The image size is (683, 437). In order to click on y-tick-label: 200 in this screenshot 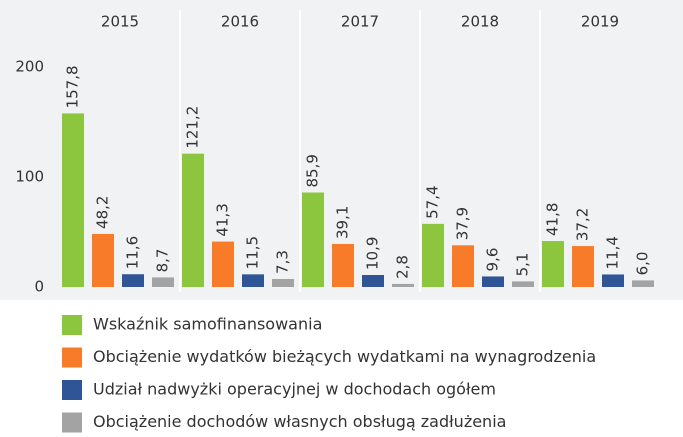, I will do `click(29, 67)`.